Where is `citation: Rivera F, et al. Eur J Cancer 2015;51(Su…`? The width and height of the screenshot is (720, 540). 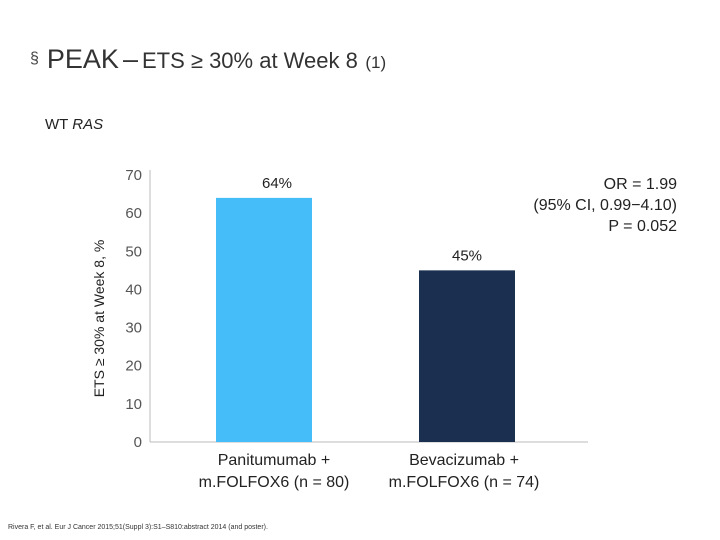 citation: Rivera F, et al. Eur J Cancer 2015;51(Su… is located at coordinates (138, 527).